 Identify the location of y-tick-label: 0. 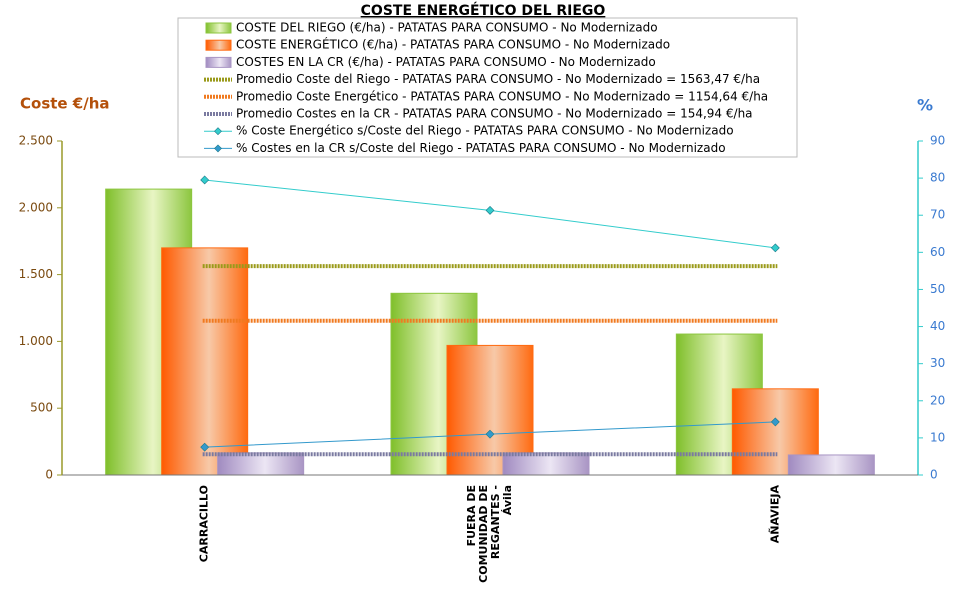
(49, 475).